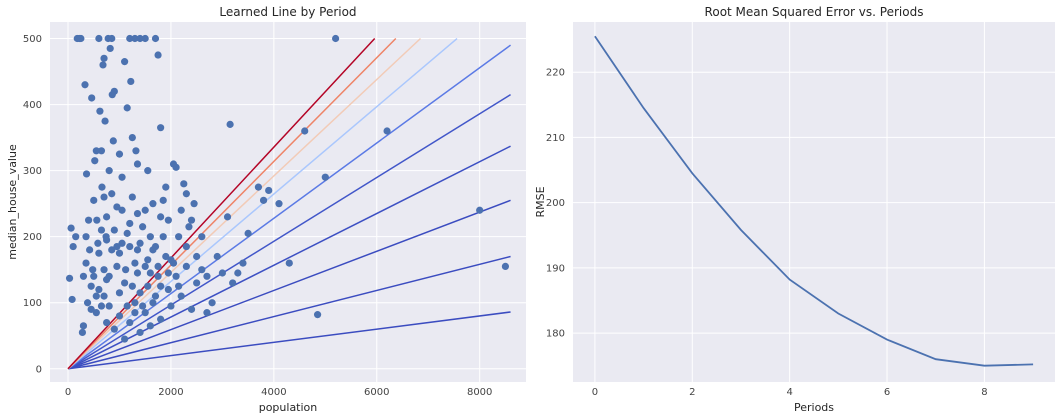 The height and width of the screenshot is (420, 1061). What do you see at coordinates (814, 12) in the screenshot?
I see `rmse-title: Root Mean Squared Error vs. Periods` at bounding box center [814, 12].